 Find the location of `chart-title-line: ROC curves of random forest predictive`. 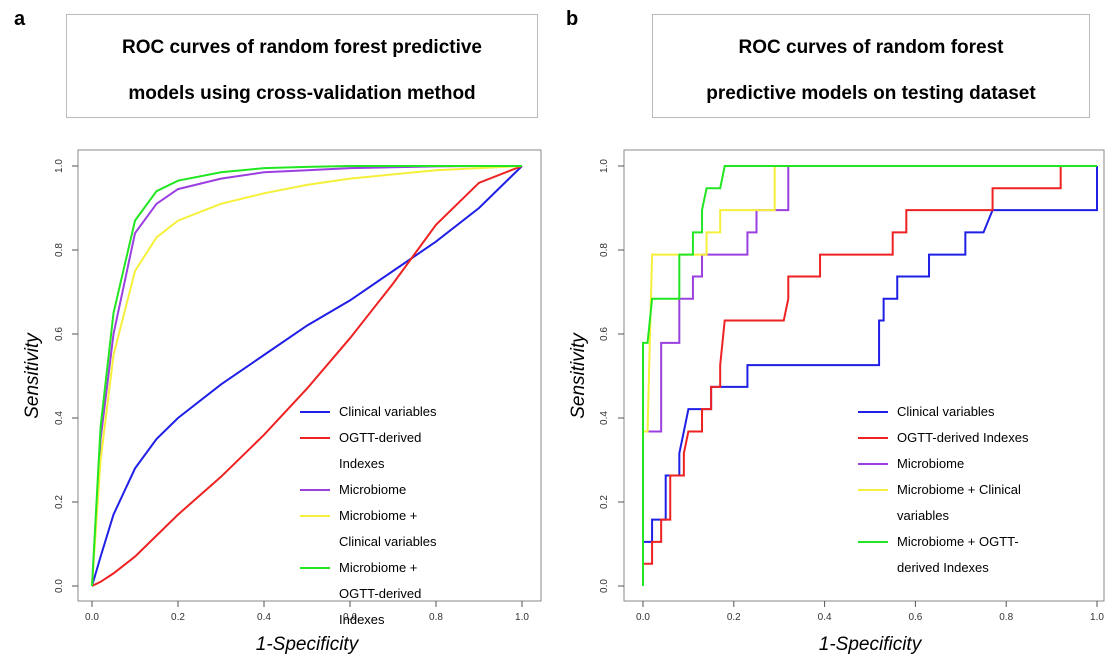

chart-title-line: ROC curves of random forest predictive is located at coordinates (302, 47).